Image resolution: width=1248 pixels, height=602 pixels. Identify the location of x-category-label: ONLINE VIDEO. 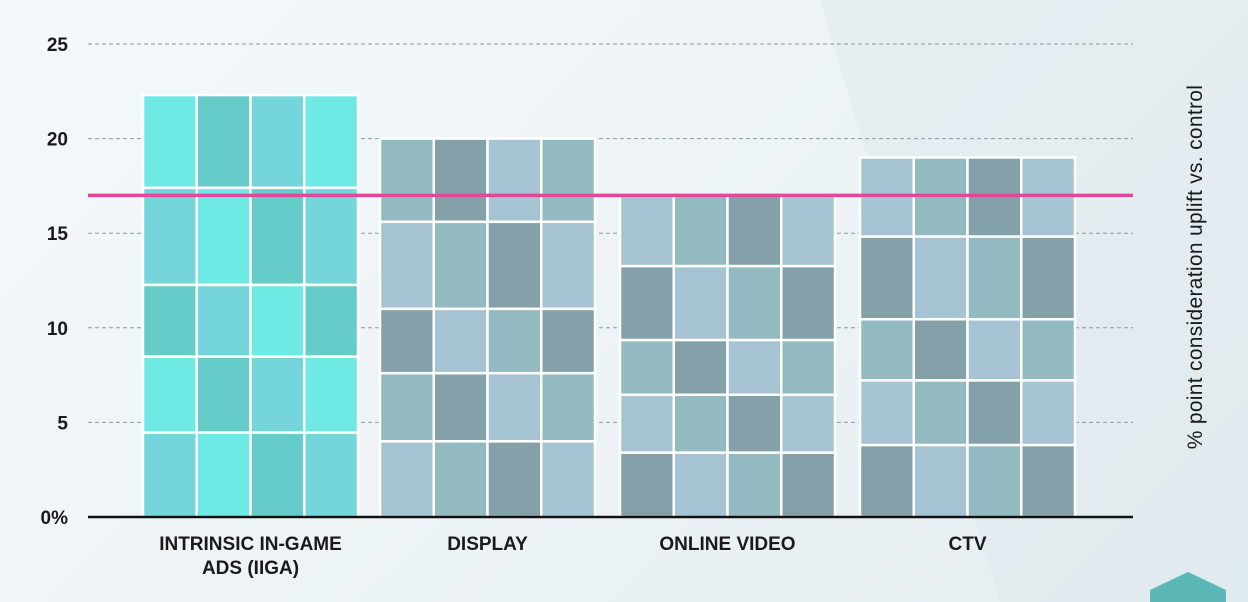
(727, 544).